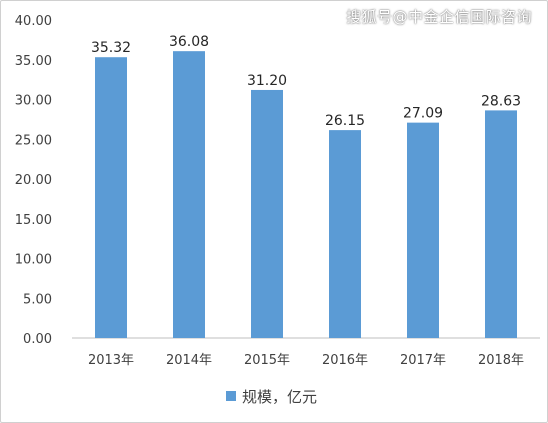 This screenshot has width=548, height=423. I want to click on x-tick-label: 2017年, so click(423, 360).